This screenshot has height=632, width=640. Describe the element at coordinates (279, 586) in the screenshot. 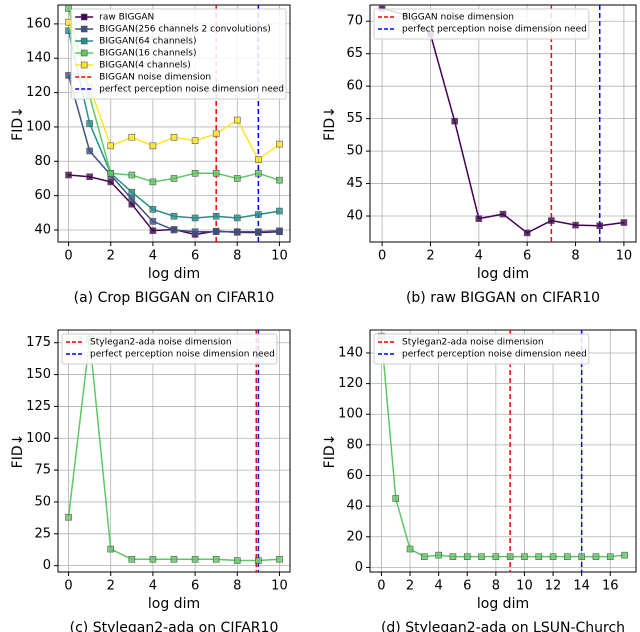

I see `x-tick-label: 10` at that location.